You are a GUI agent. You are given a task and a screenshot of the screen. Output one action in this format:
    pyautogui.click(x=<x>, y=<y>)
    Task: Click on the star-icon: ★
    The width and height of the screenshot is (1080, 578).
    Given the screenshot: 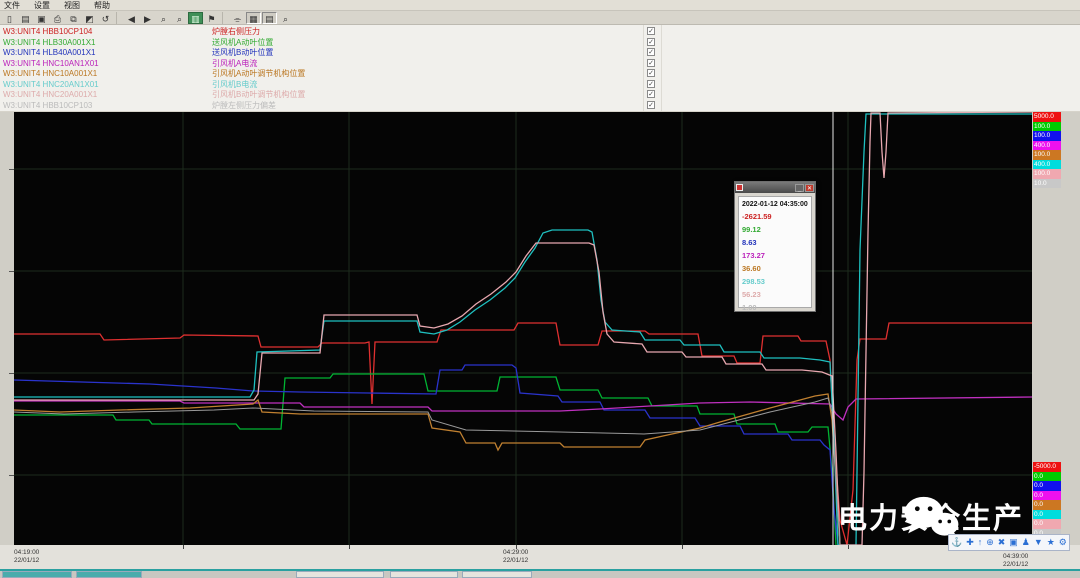 What is the action you would take?
    pyautogui.click(x=1050, y=542)
    